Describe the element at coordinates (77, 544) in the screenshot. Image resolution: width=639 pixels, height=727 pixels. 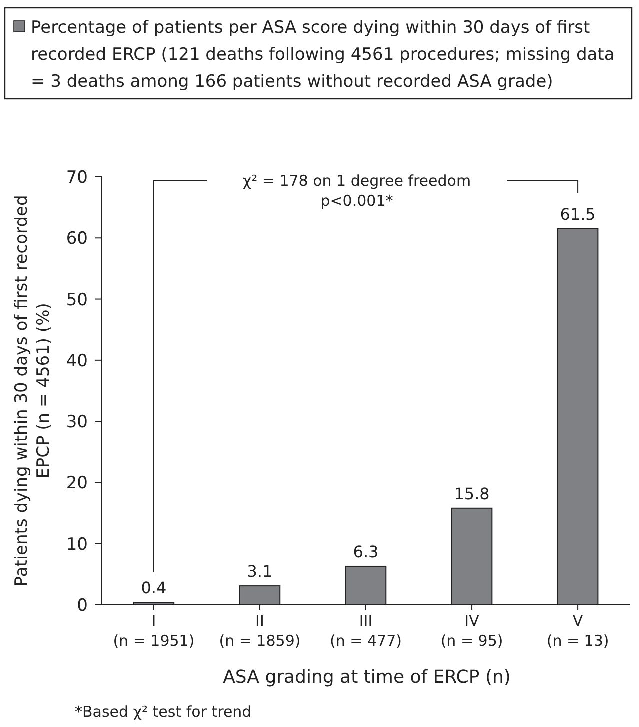
I see `y-tick-label: 10` at that location.